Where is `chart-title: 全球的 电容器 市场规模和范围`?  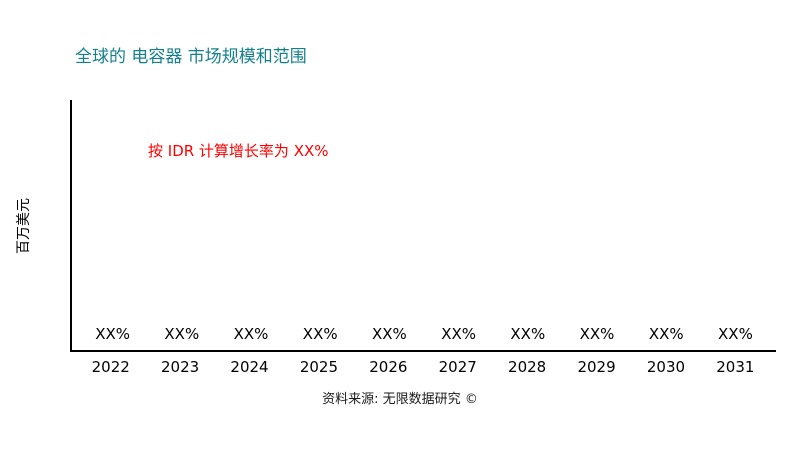 chart-title: 全球的 电容器 市场规模和范围 is located at coordinates (191, 57).